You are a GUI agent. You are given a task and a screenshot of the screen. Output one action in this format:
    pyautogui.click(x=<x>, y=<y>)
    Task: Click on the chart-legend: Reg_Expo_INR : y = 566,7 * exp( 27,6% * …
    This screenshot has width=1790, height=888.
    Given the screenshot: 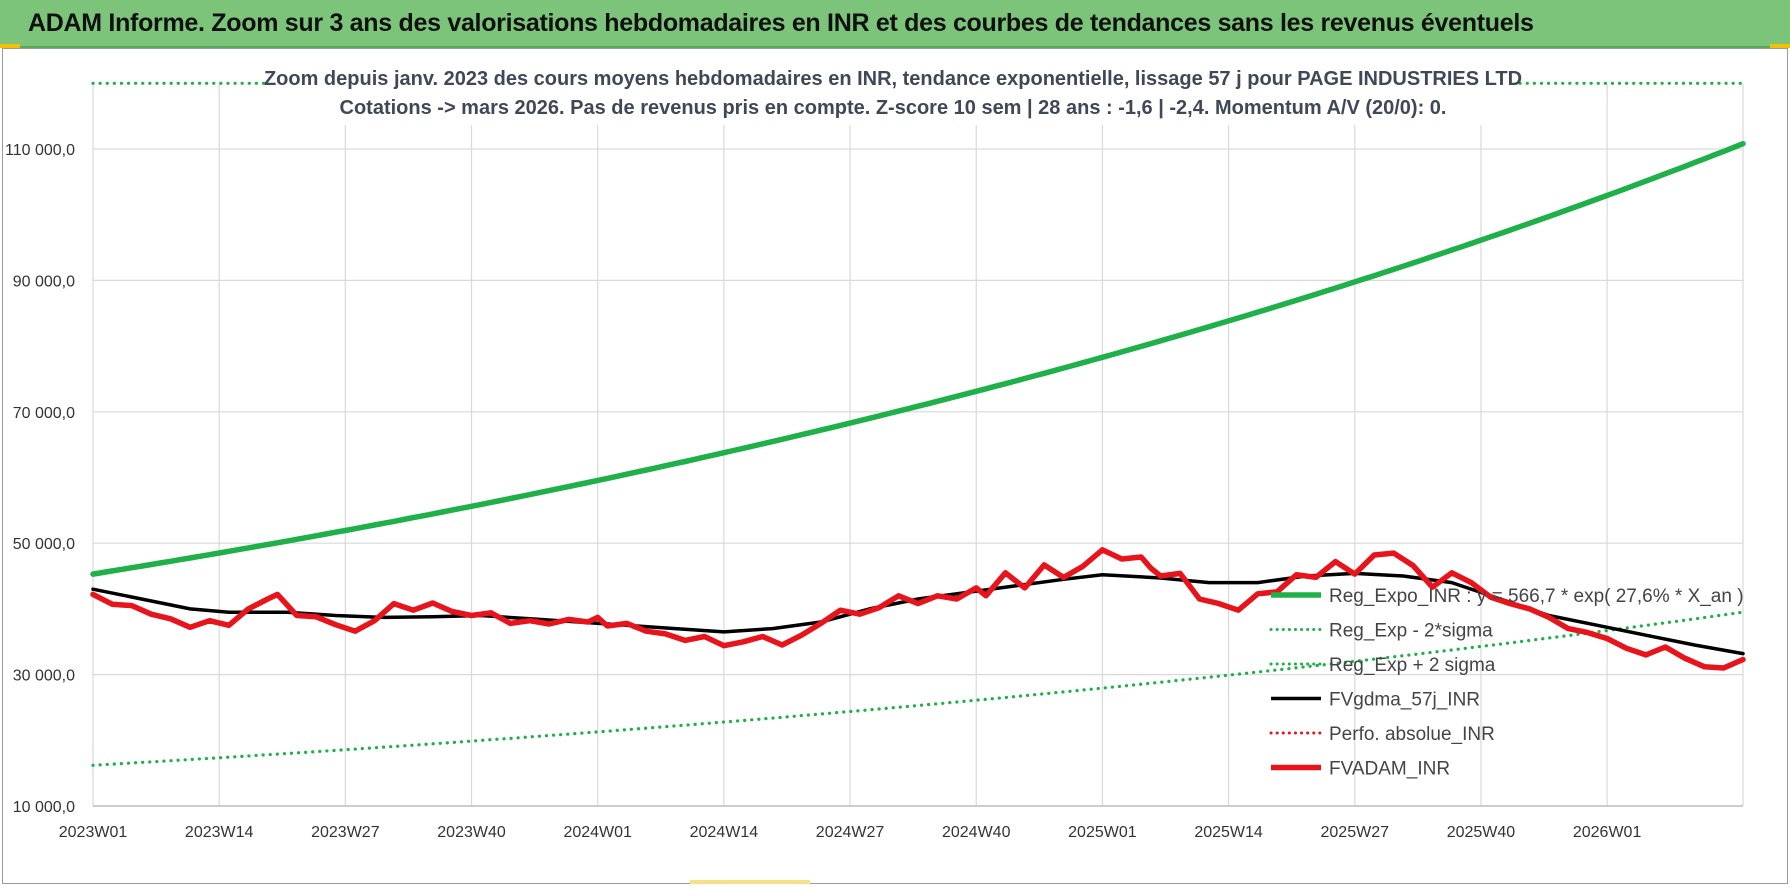 What is the action you would take?
    pyautogui.click(x=1506, y=683)
    